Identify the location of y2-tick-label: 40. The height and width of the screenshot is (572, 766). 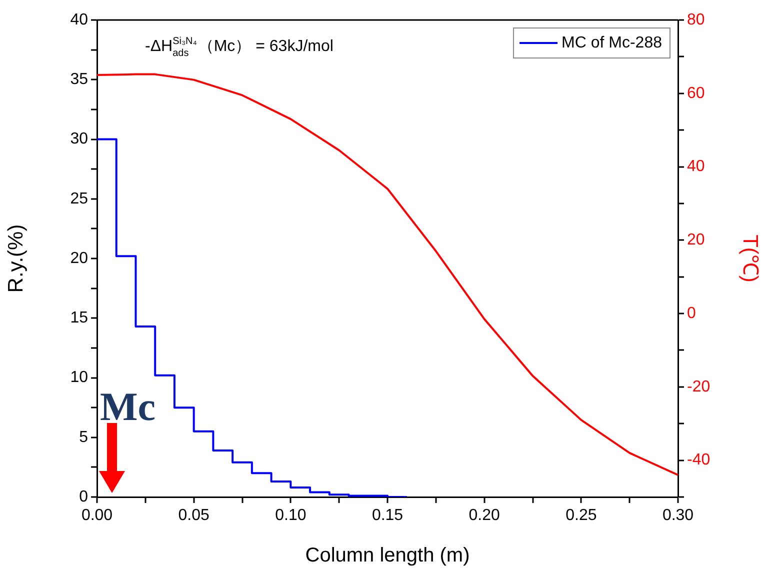
(696, 167).